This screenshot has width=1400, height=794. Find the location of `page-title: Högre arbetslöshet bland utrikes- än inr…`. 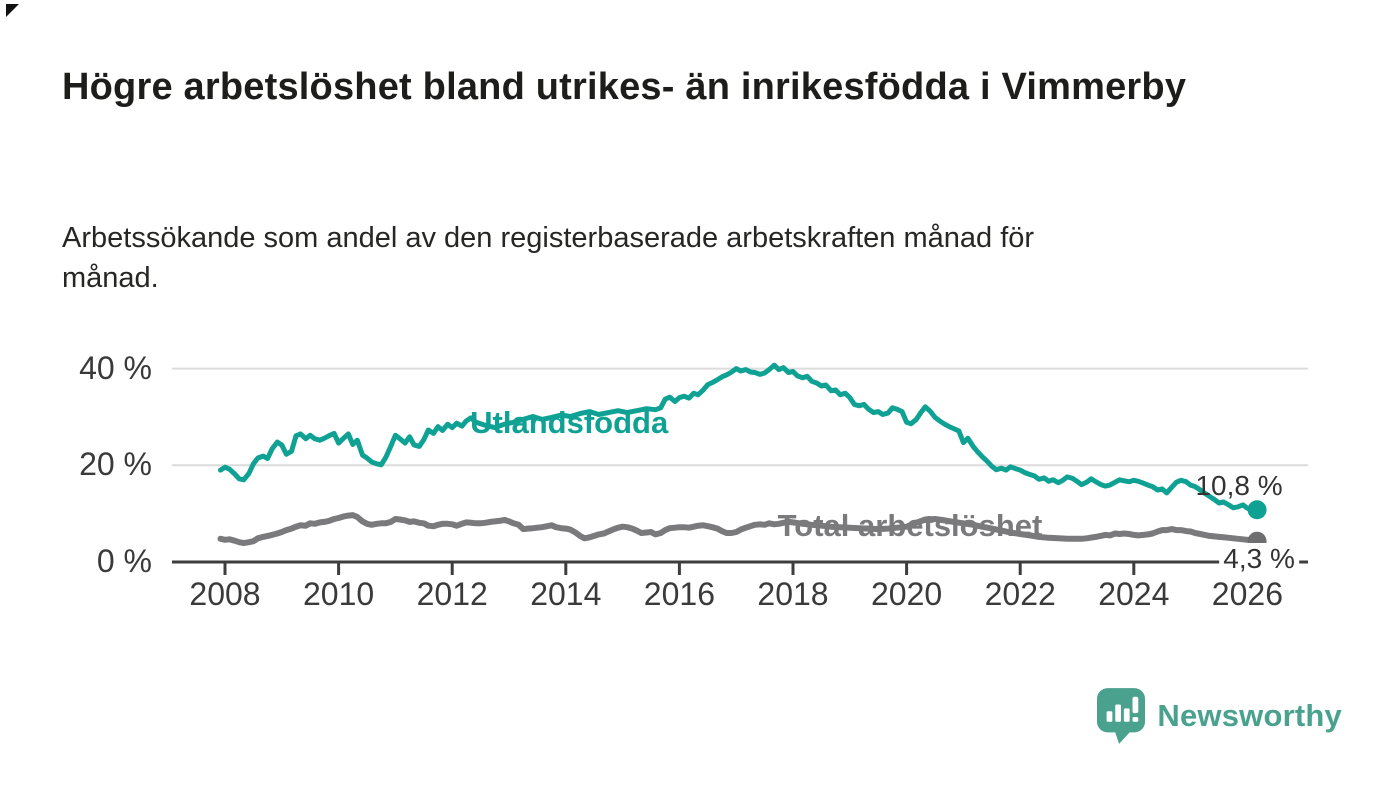

page-title: Högre arbetslöshet bland utrikes- än inr… is located at coordinates (624, 87).